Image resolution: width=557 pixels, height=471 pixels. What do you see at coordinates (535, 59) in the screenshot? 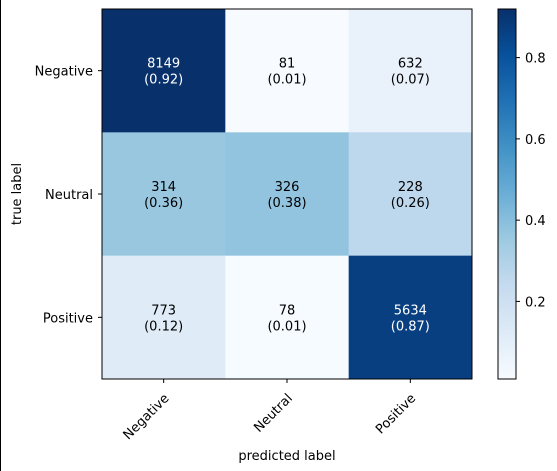
I see `colorbar-tick-label: 0.8` at bounding box center [535, 59].